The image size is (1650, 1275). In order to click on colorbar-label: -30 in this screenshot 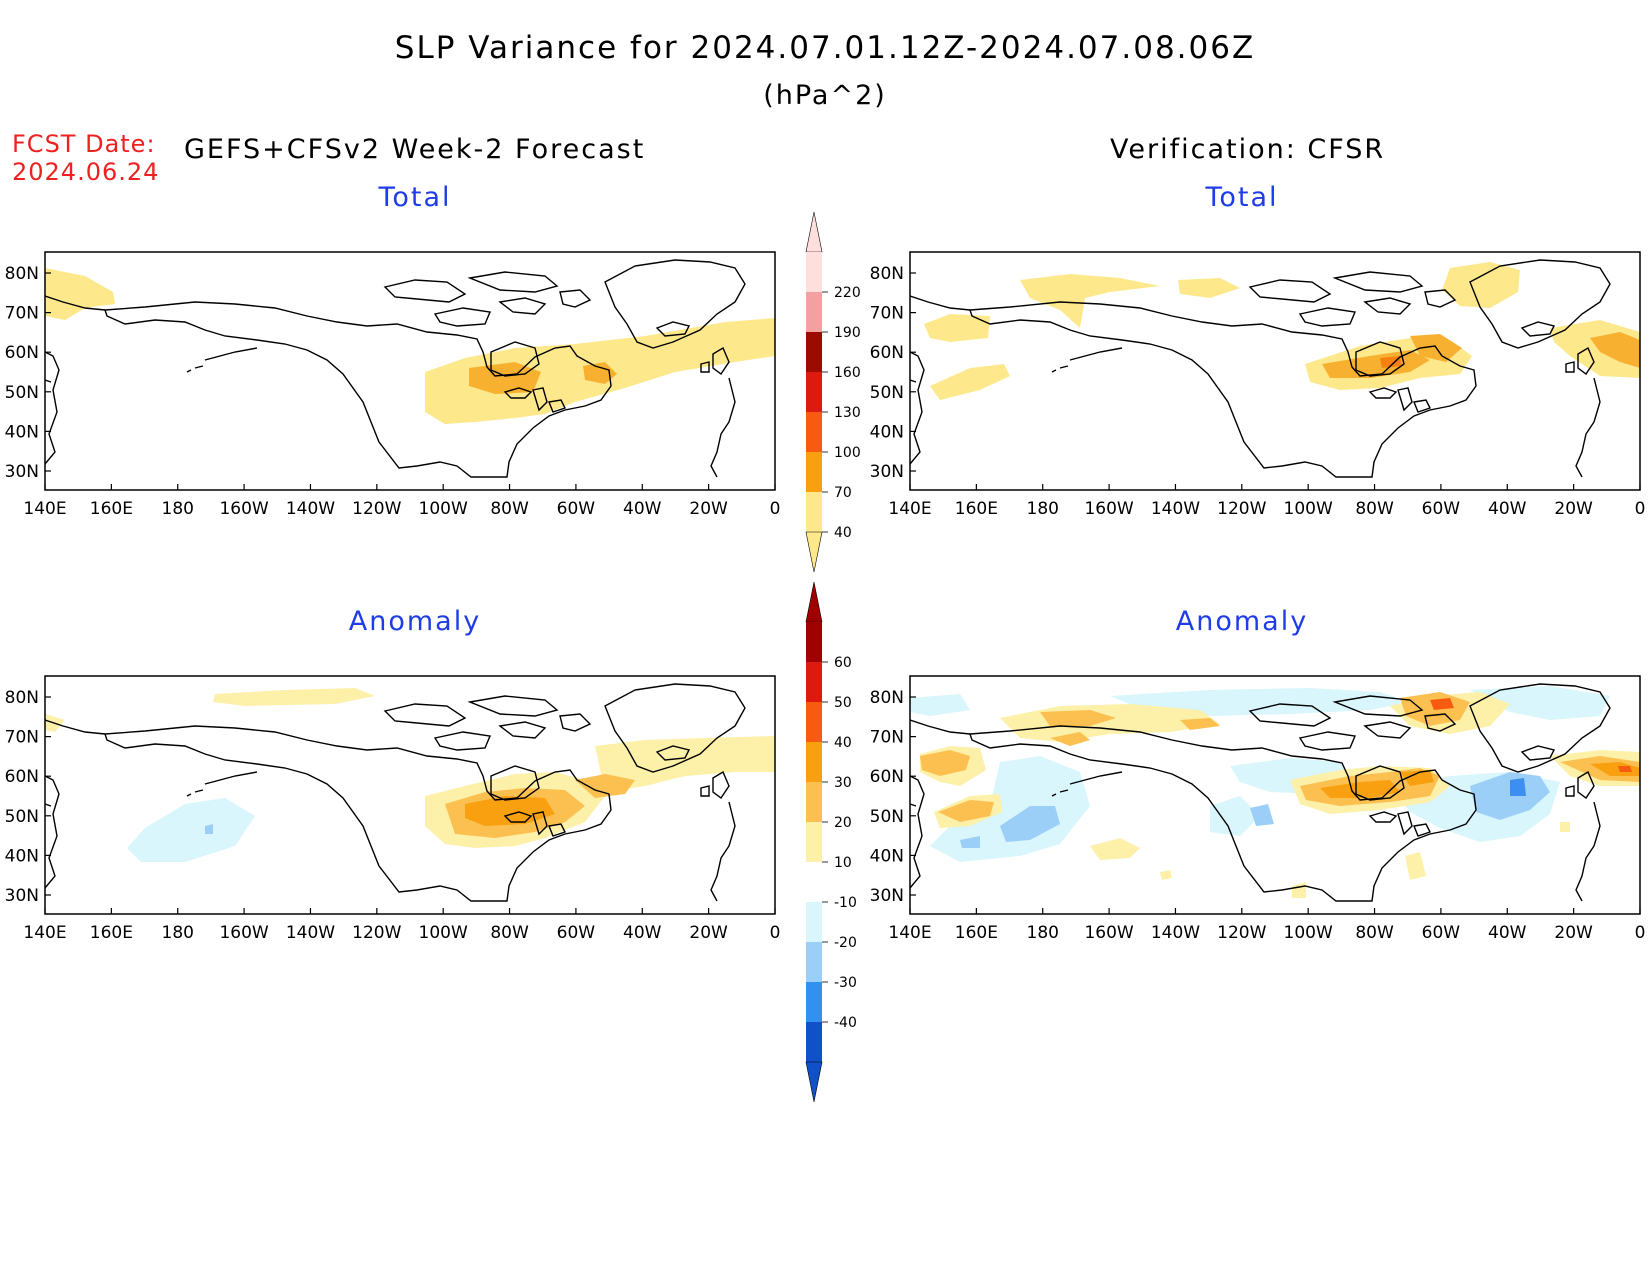, I will do `click(845, 983)`.